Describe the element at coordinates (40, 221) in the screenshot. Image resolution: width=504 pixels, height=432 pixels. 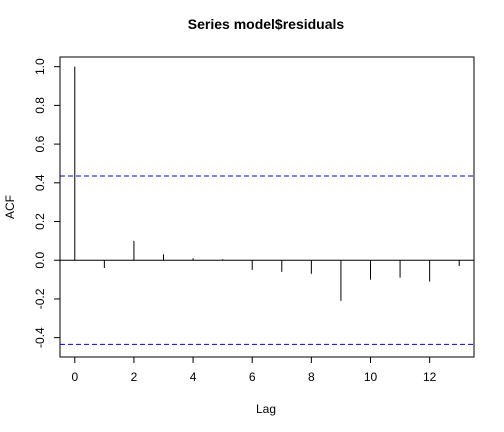
I see `y-tick-label-3: 0.2` at that location.